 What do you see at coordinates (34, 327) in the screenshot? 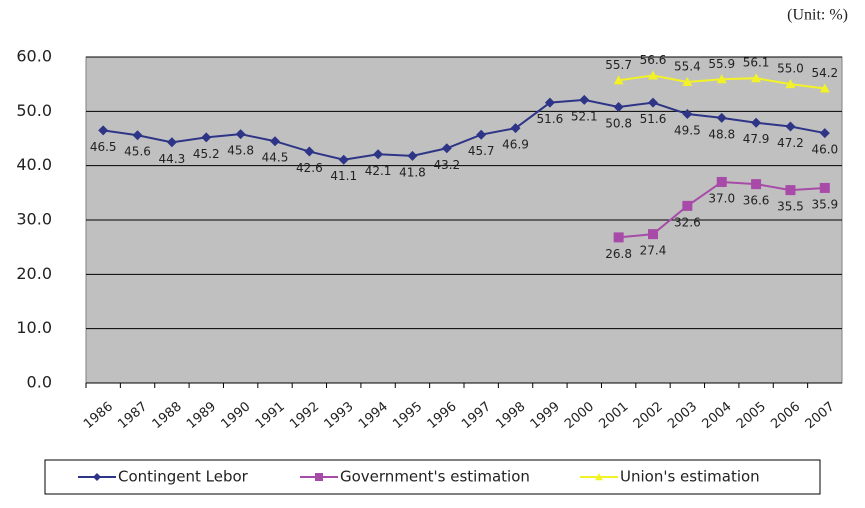
I see `y-tick-label: 10.0` at bounding box center [34, 327].